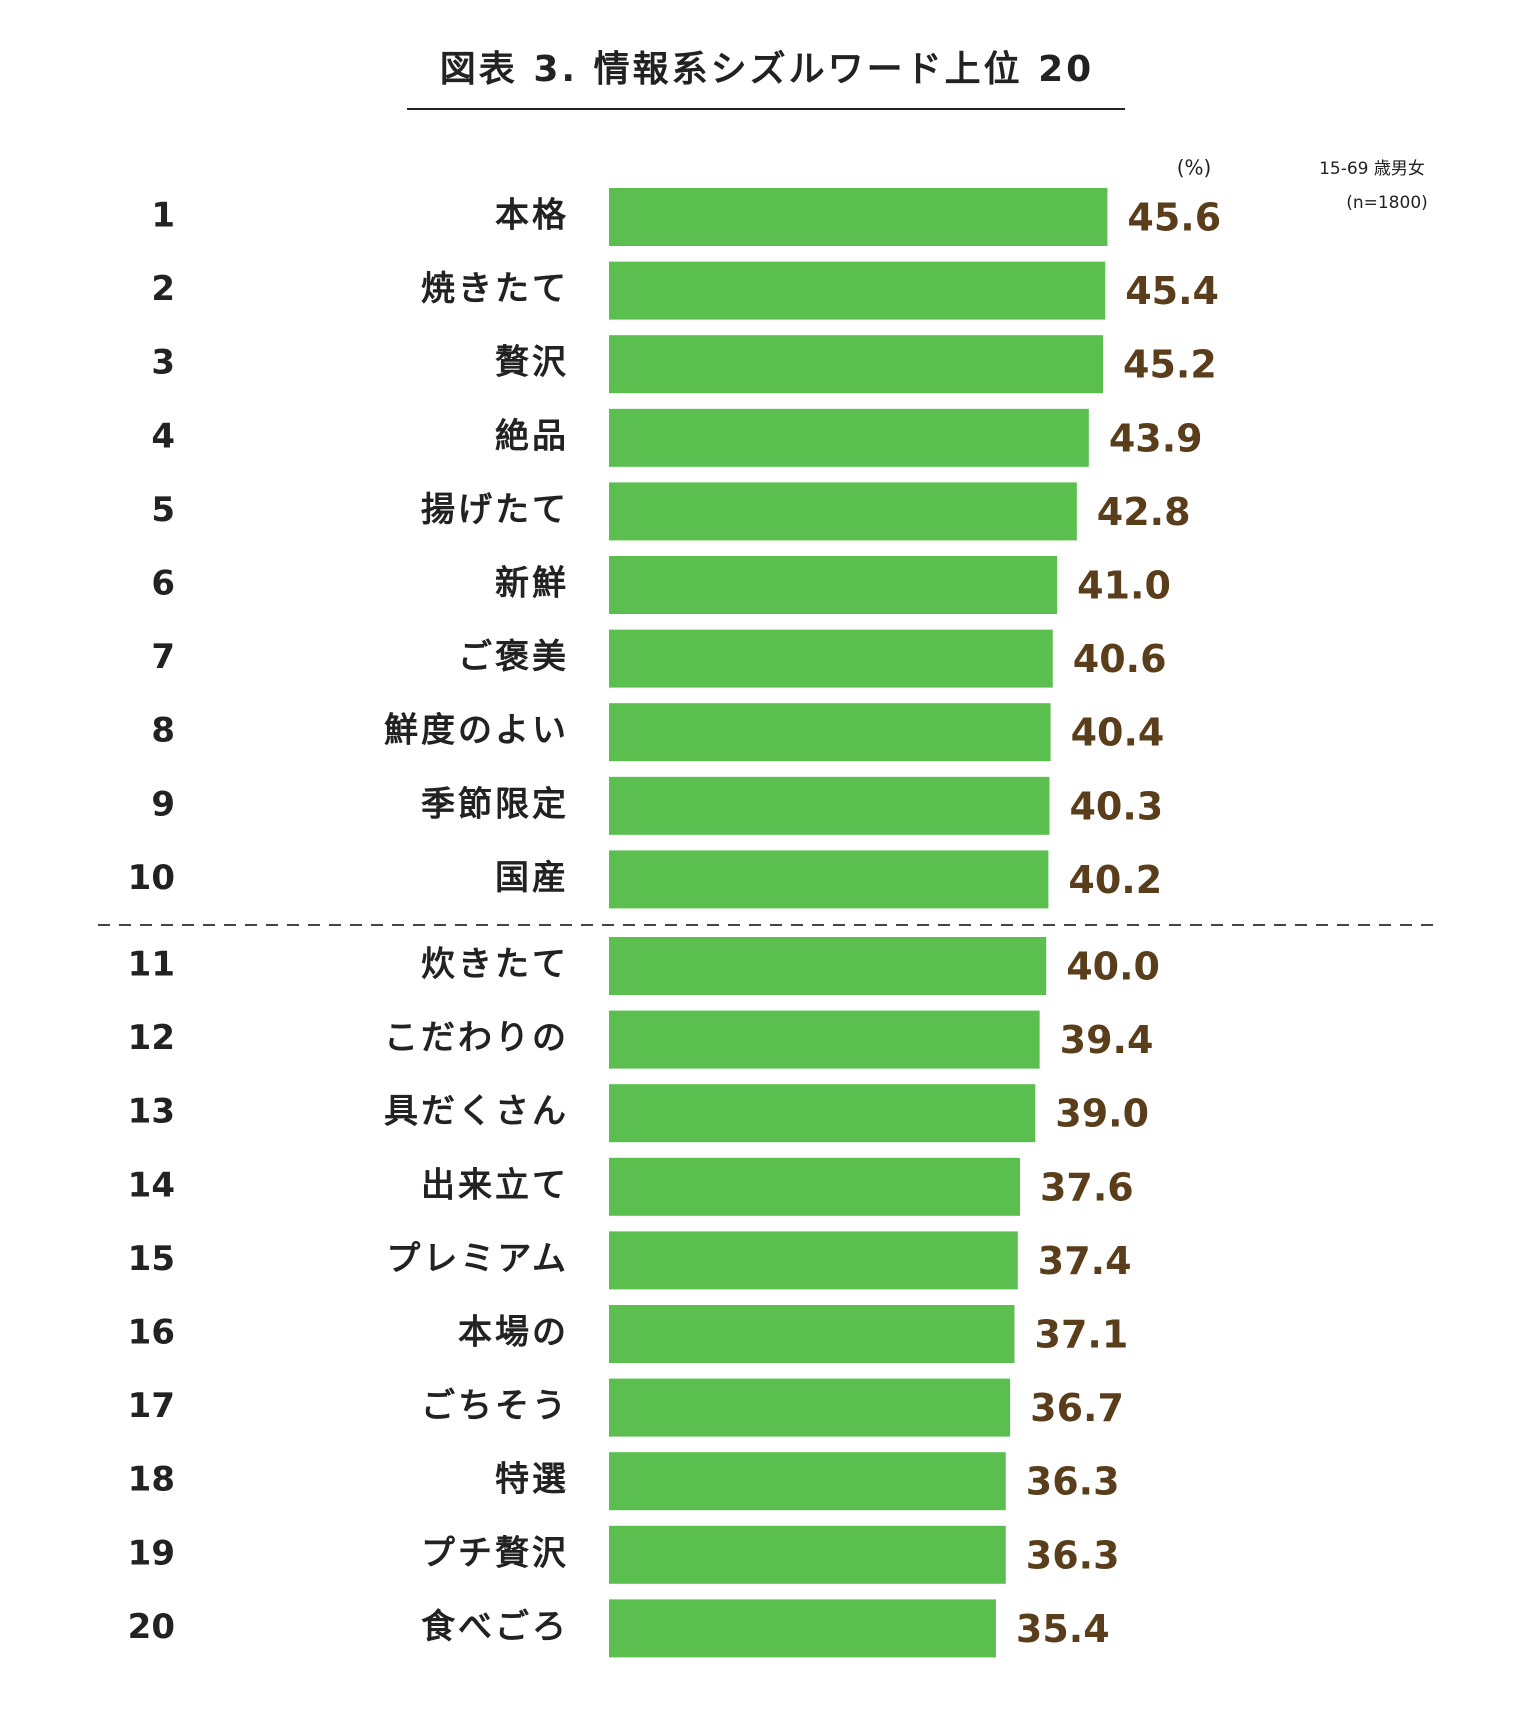 The width and height of the screenshot is (1540, 1718). I want to click on value-label: 45.2, so click(1170, 365).